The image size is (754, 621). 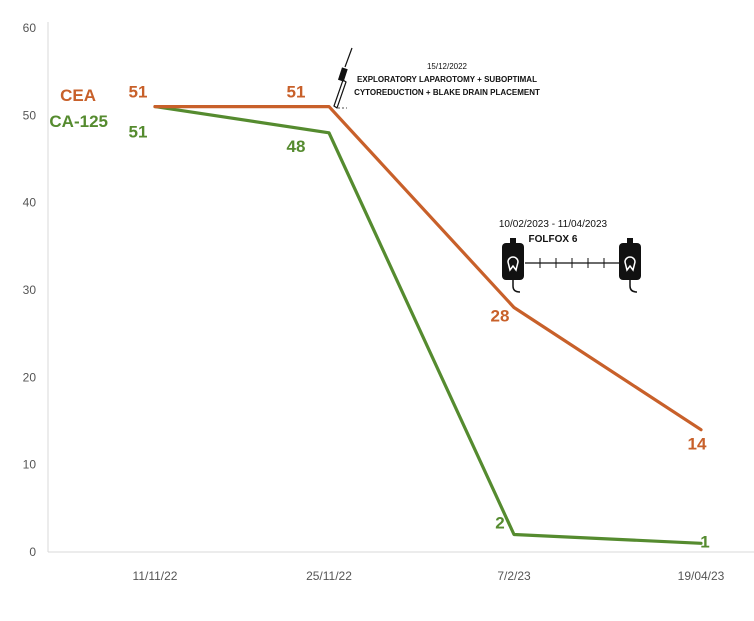 What do you see at coordinates (697, 444) in the screenshot?
I see `data-label-cea: 14` at bounding box center [697, 444].